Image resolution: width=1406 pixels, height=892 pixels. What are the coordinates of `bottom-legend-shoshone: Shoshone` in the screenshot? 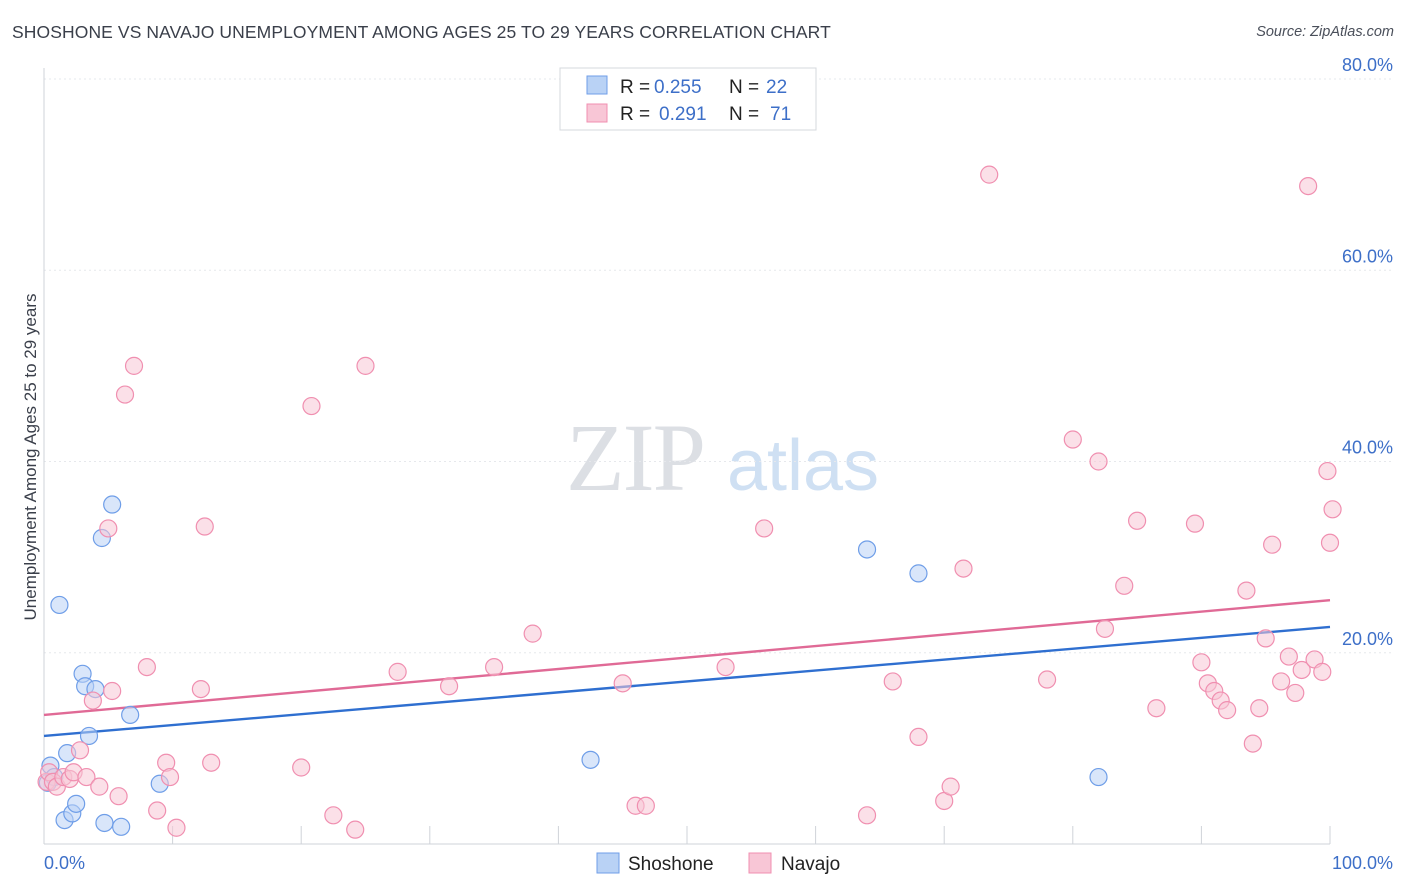 It's located at (671, 864).